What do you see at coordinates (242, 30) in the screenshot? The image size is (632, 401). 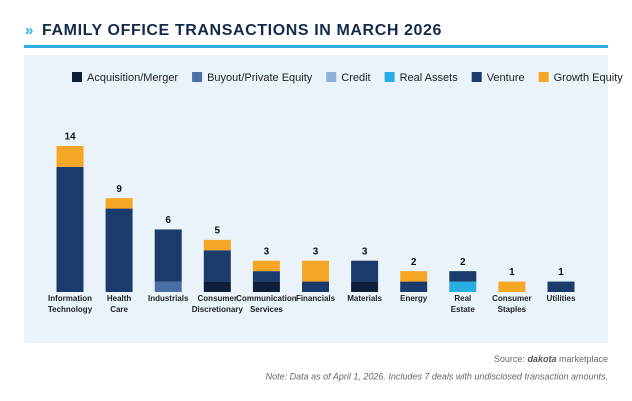 I see `chart-title: FAMILY OFFICE TRANSACTIONS IN MARCH 2026` at bounding box center [242, 30].